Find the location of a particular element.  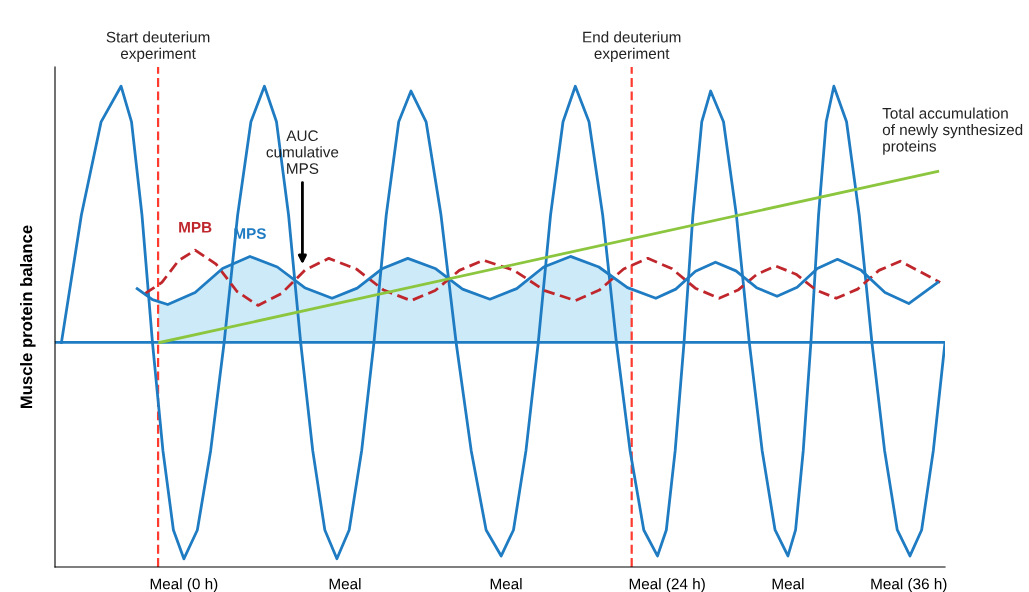

x-tick-label: Meal (36 h) is located at coordinates (909, 585).